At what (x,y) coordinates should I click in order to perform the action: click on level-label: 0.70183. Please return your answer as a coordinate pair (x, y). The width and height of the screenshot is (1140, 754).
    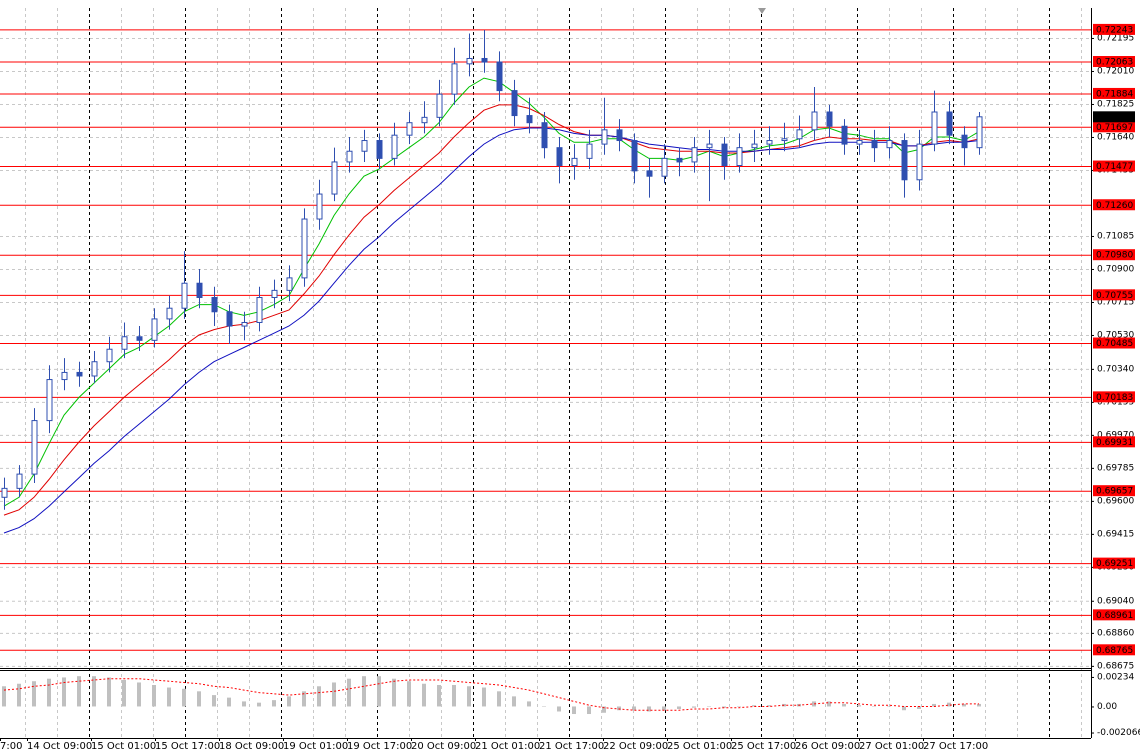
    Looking at the image, I should click on (1114, 398).